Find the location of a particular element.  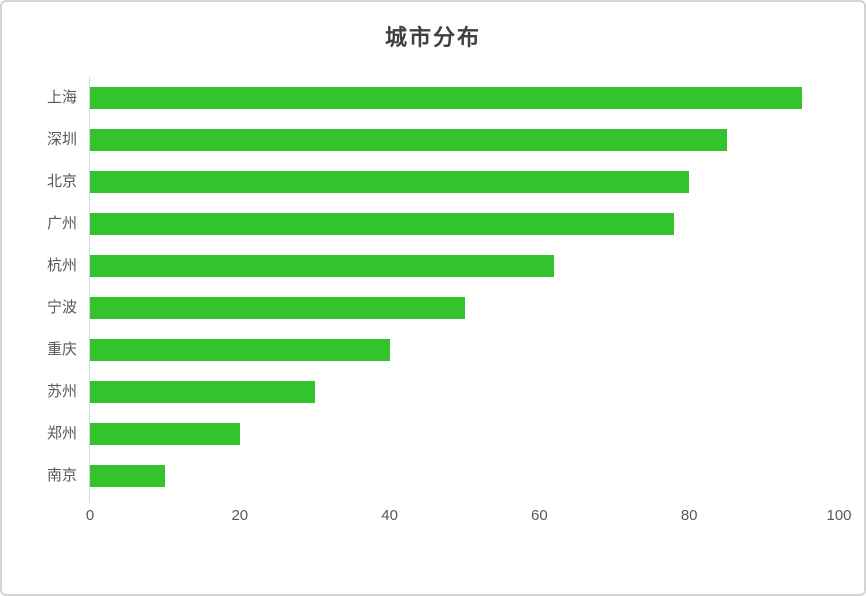

value-axis: 0 20 40 60 80 100 is located at coordinates (433, 518).